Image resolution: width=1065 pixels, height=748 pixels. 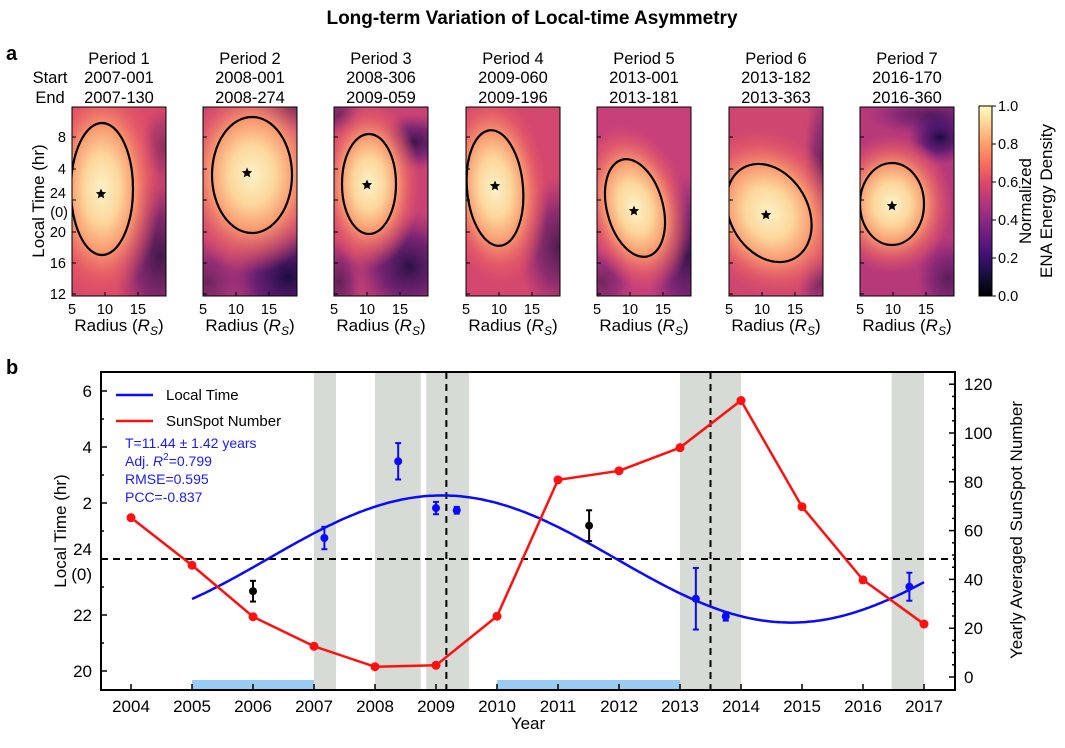 I want to click on x-tick-label: 2008, so click(x=375, y=706).